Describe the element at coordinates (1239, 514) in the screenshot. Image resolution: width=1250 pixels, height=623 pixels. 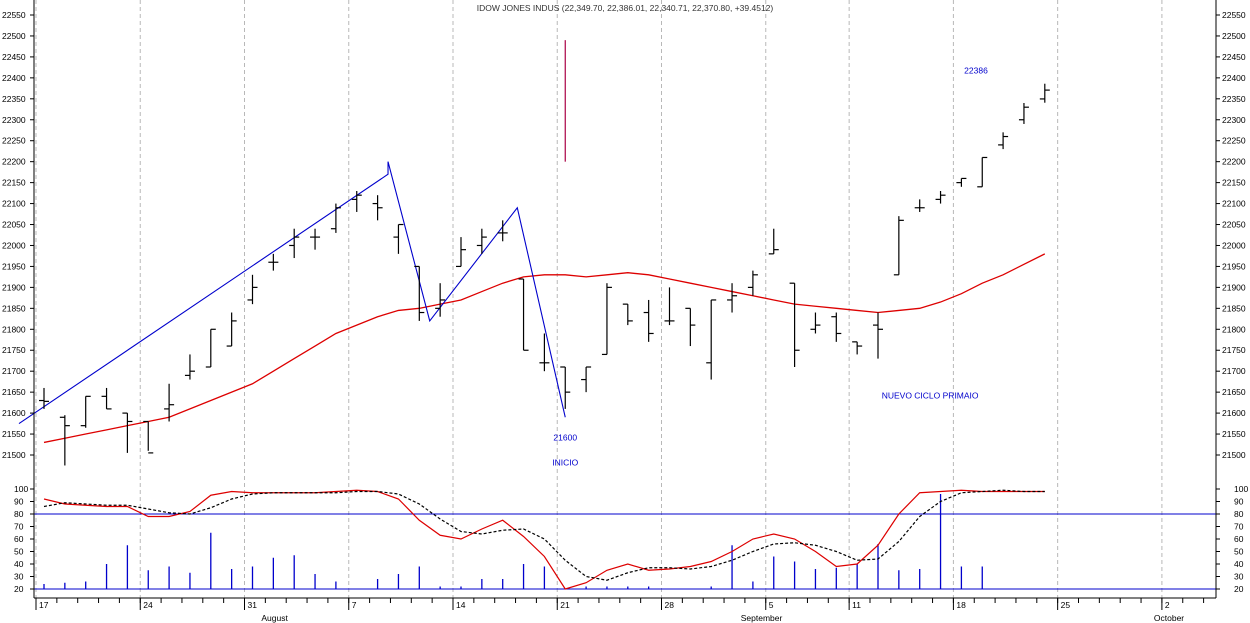
I see `osc-tick-label-right: 80` at that location.